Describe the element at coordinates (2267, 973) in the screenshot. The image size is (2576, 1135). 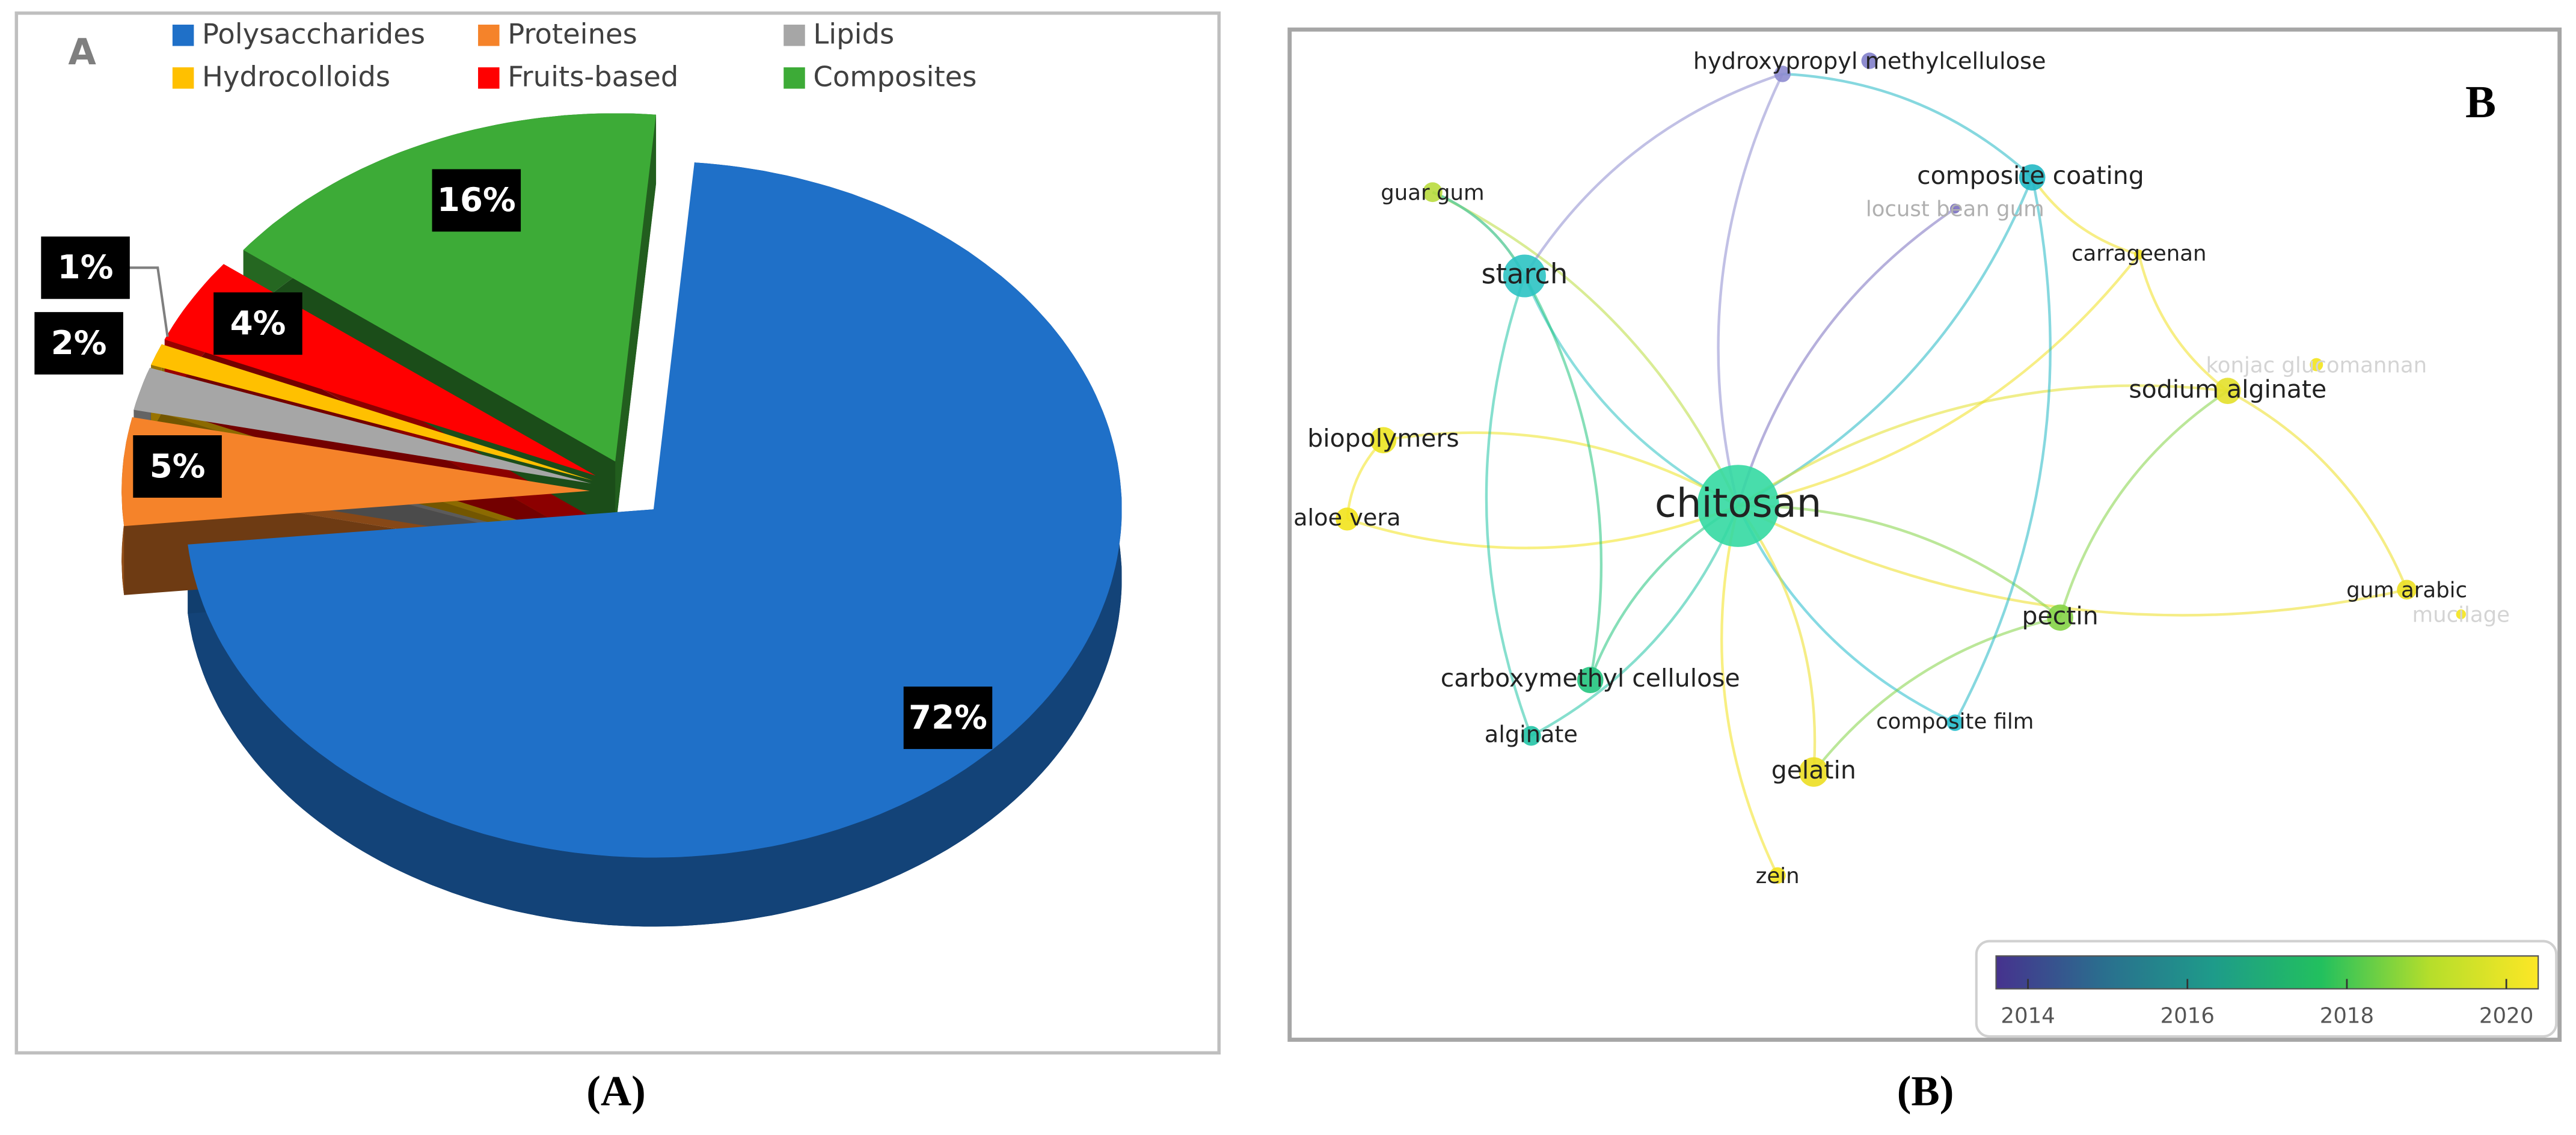
I see `colorbar` at that location.